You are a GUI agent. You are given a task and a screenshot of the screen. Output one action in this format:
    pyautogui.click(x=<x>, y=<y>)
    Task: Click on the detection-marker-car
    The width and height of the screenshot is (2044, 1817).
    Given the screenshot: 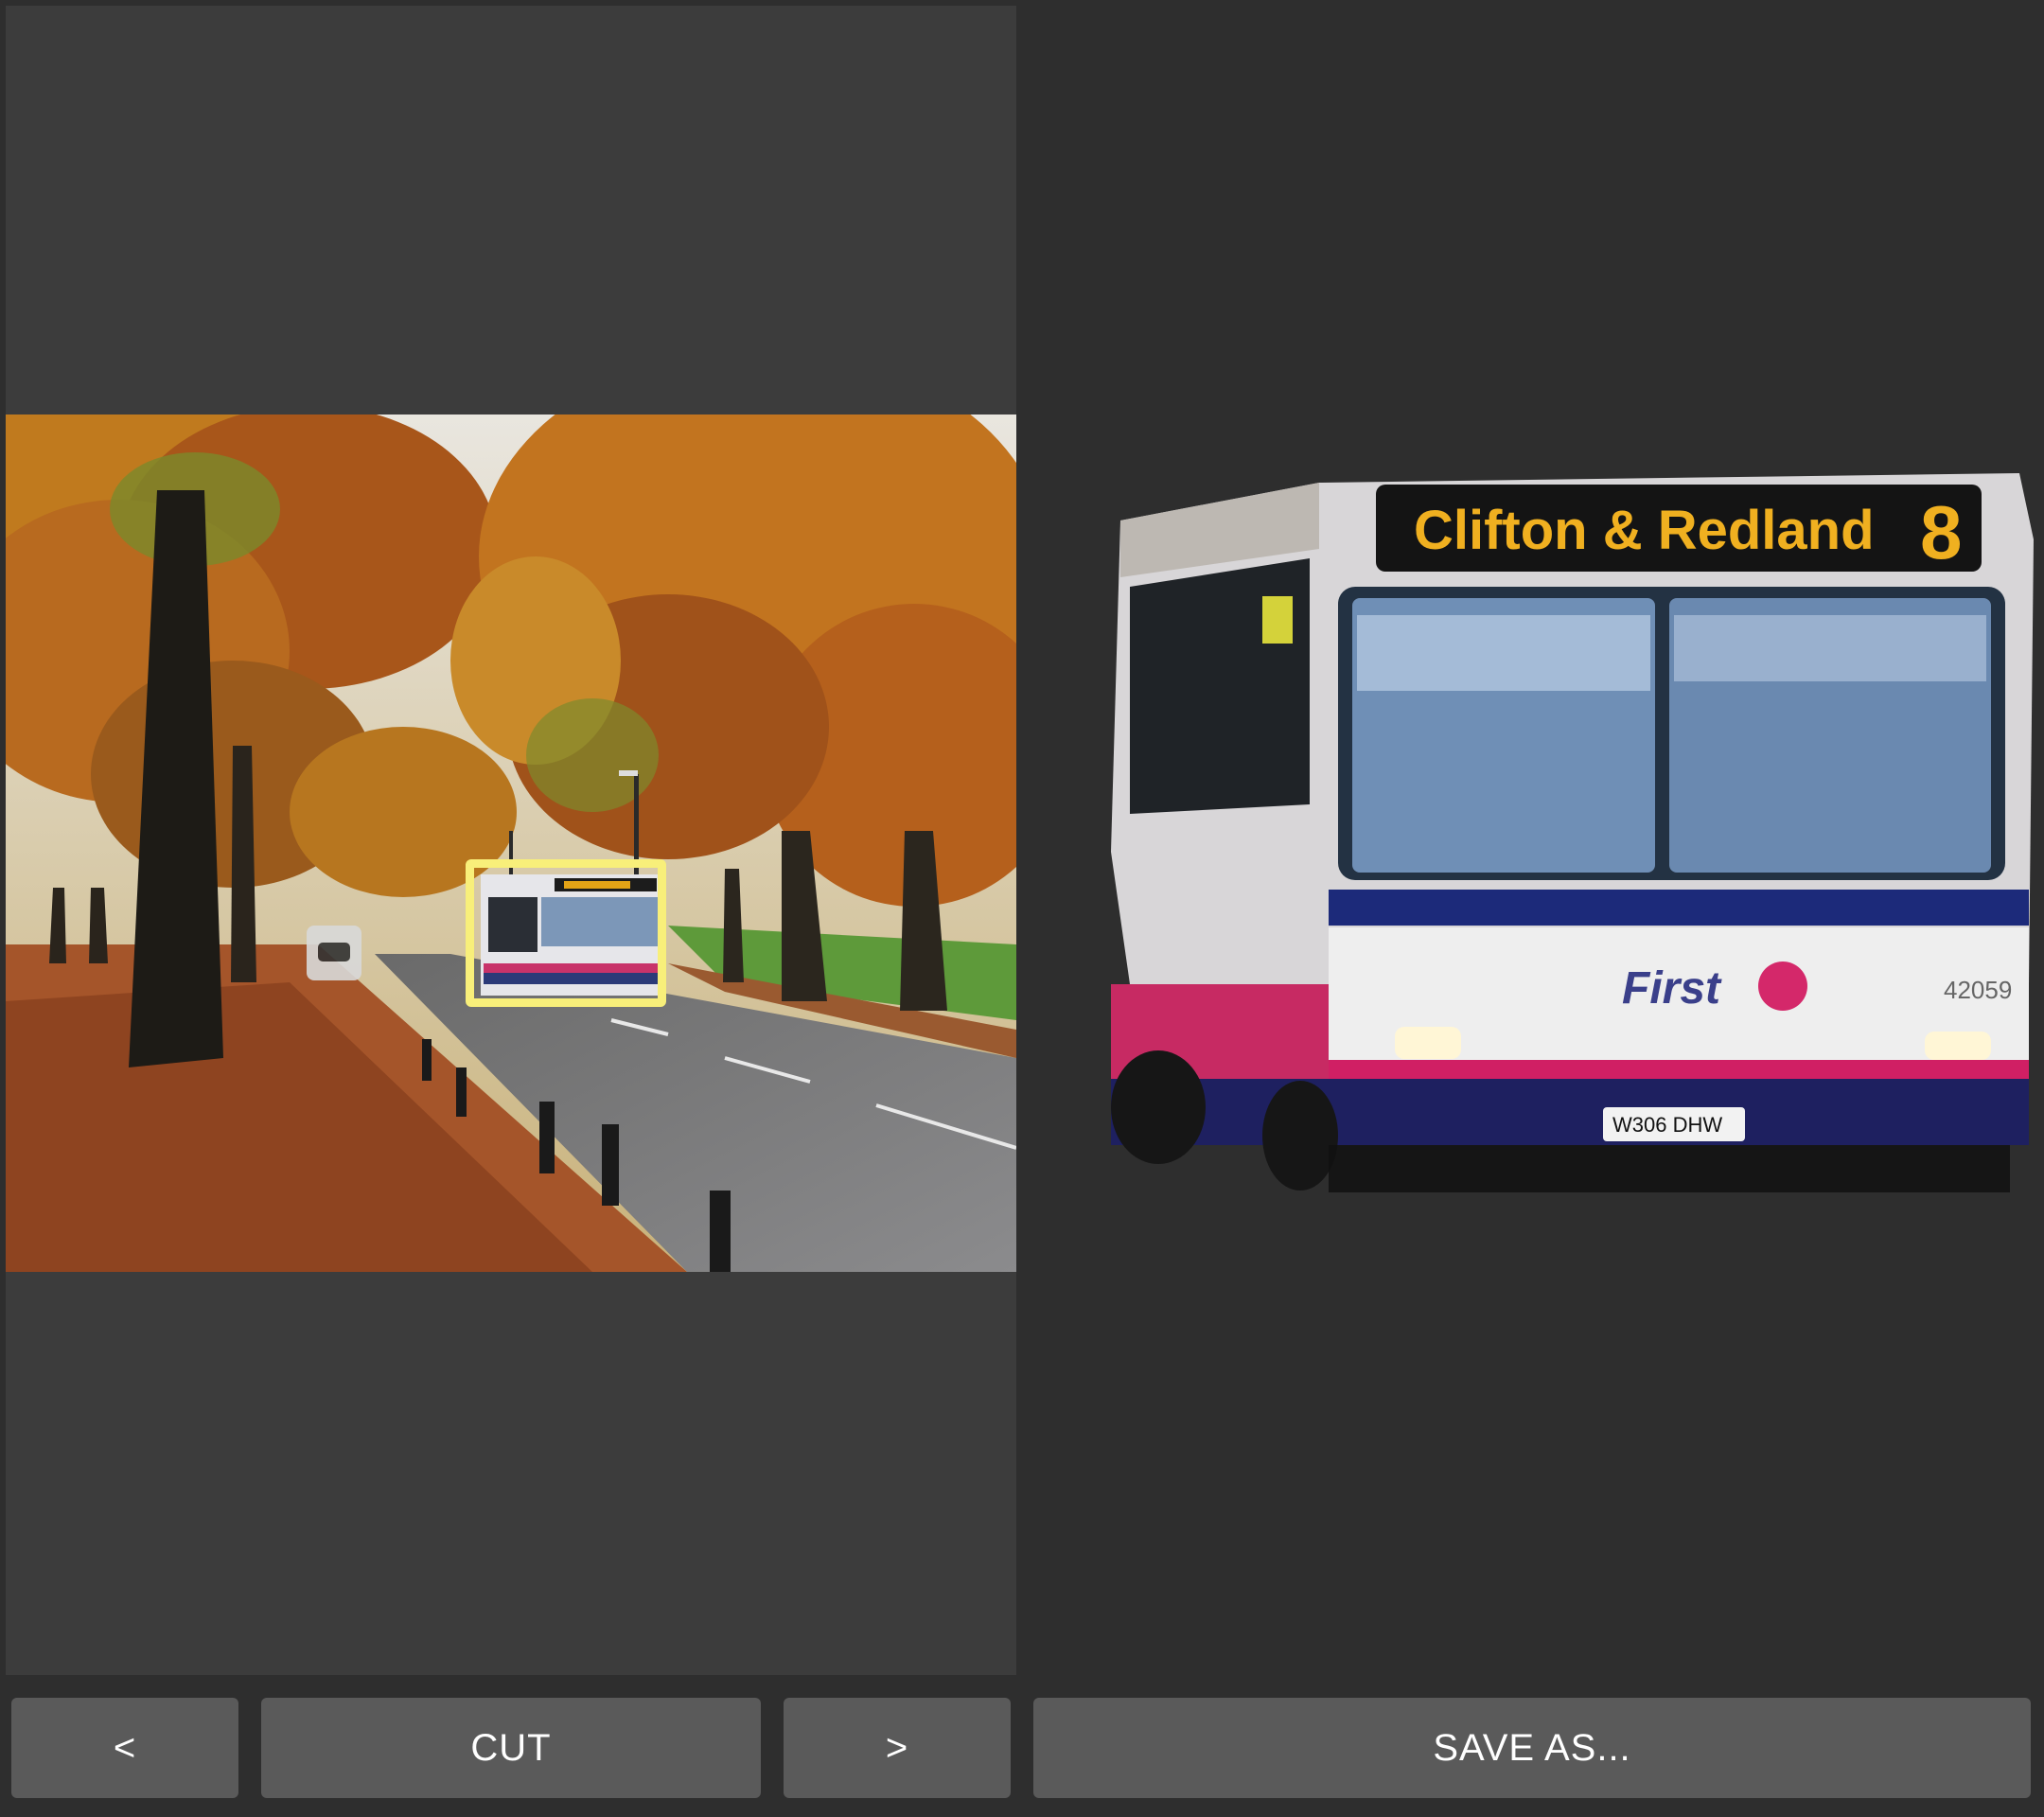 What is the action you would take?
    pyautogui.click(x=334, y=953)
    